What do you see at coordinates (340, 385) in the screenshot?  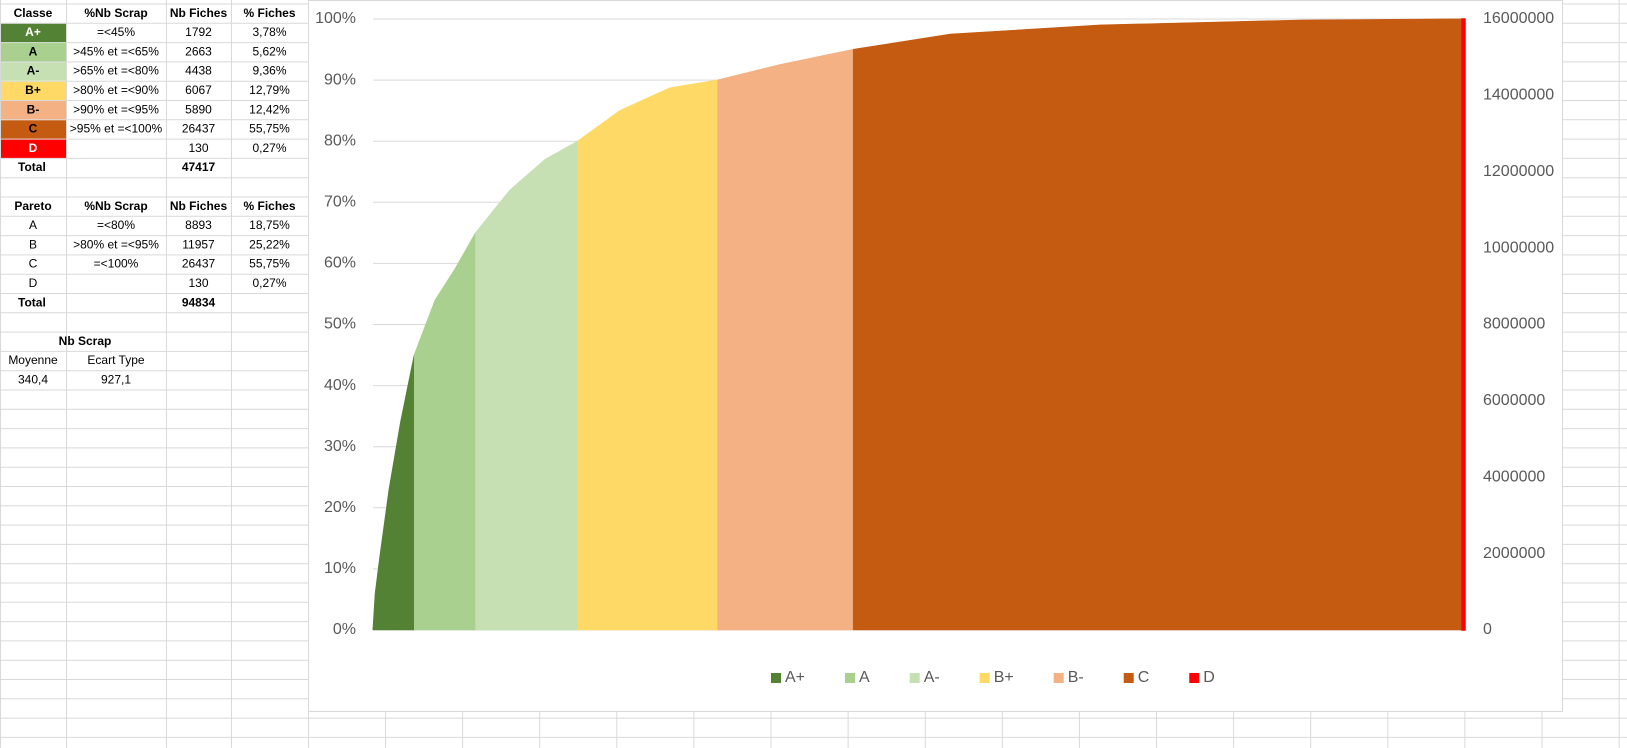 I see `y-tick-label: 40%` at bounding box center [340, 385].